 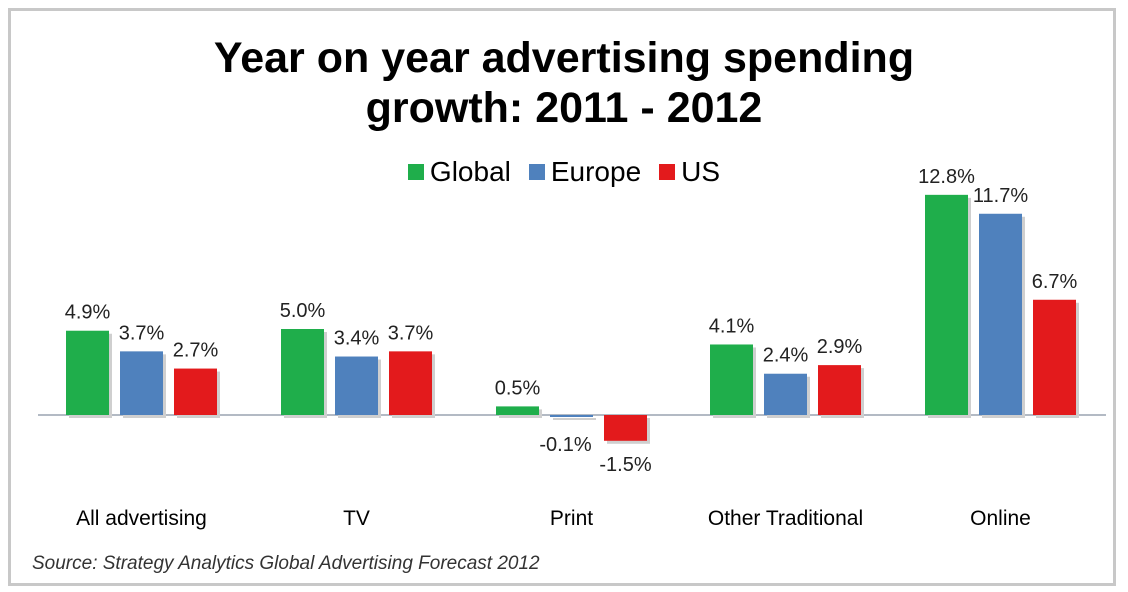 What do you see at coordinates (667, 172) in the screenshot?
I see `legend-swatch-us` at bounding box center [667, 172].